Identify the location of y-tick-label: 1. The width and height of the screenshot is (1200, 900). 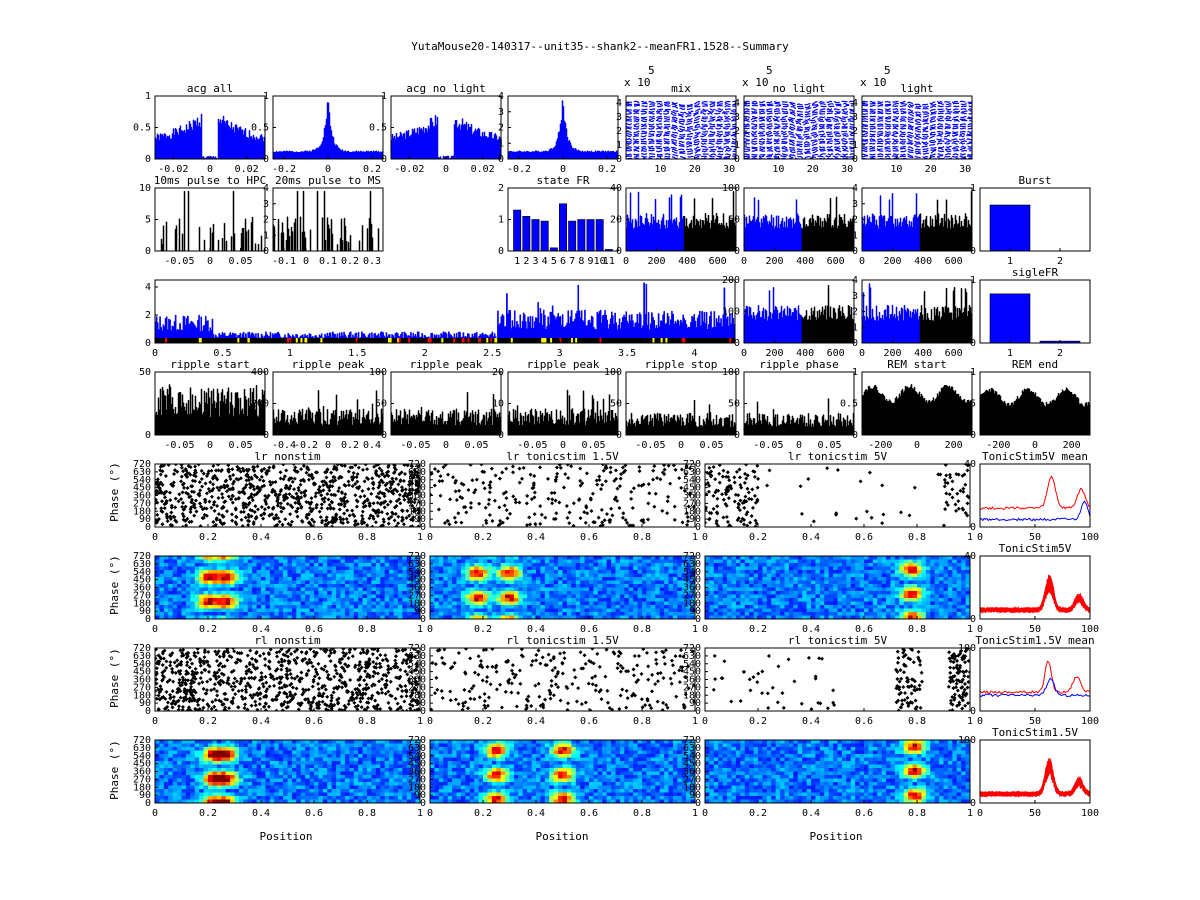
(855, 327).